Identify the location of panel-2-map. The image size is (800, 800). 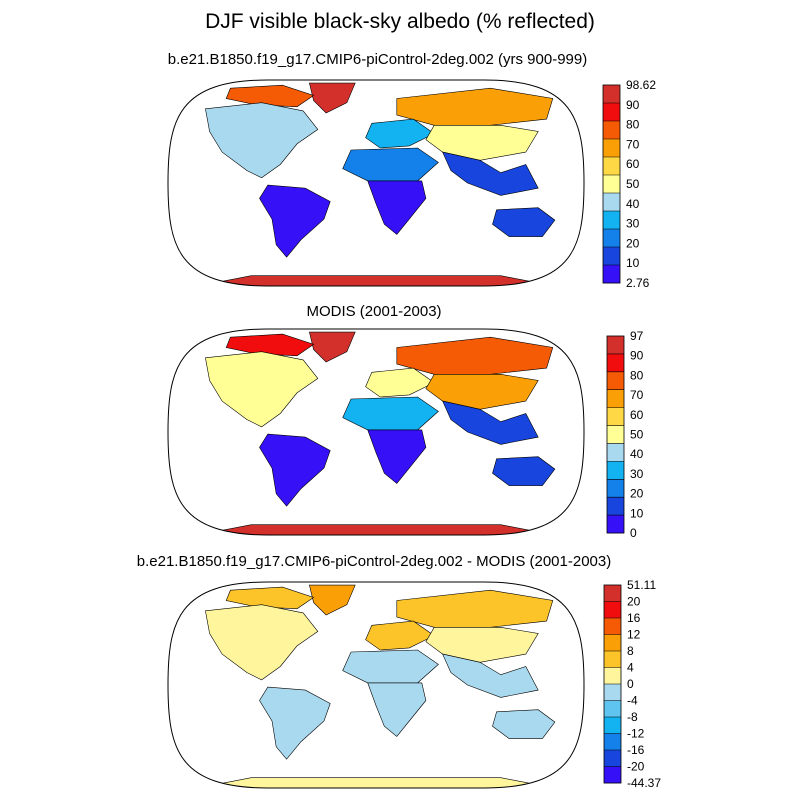
(376, 432).